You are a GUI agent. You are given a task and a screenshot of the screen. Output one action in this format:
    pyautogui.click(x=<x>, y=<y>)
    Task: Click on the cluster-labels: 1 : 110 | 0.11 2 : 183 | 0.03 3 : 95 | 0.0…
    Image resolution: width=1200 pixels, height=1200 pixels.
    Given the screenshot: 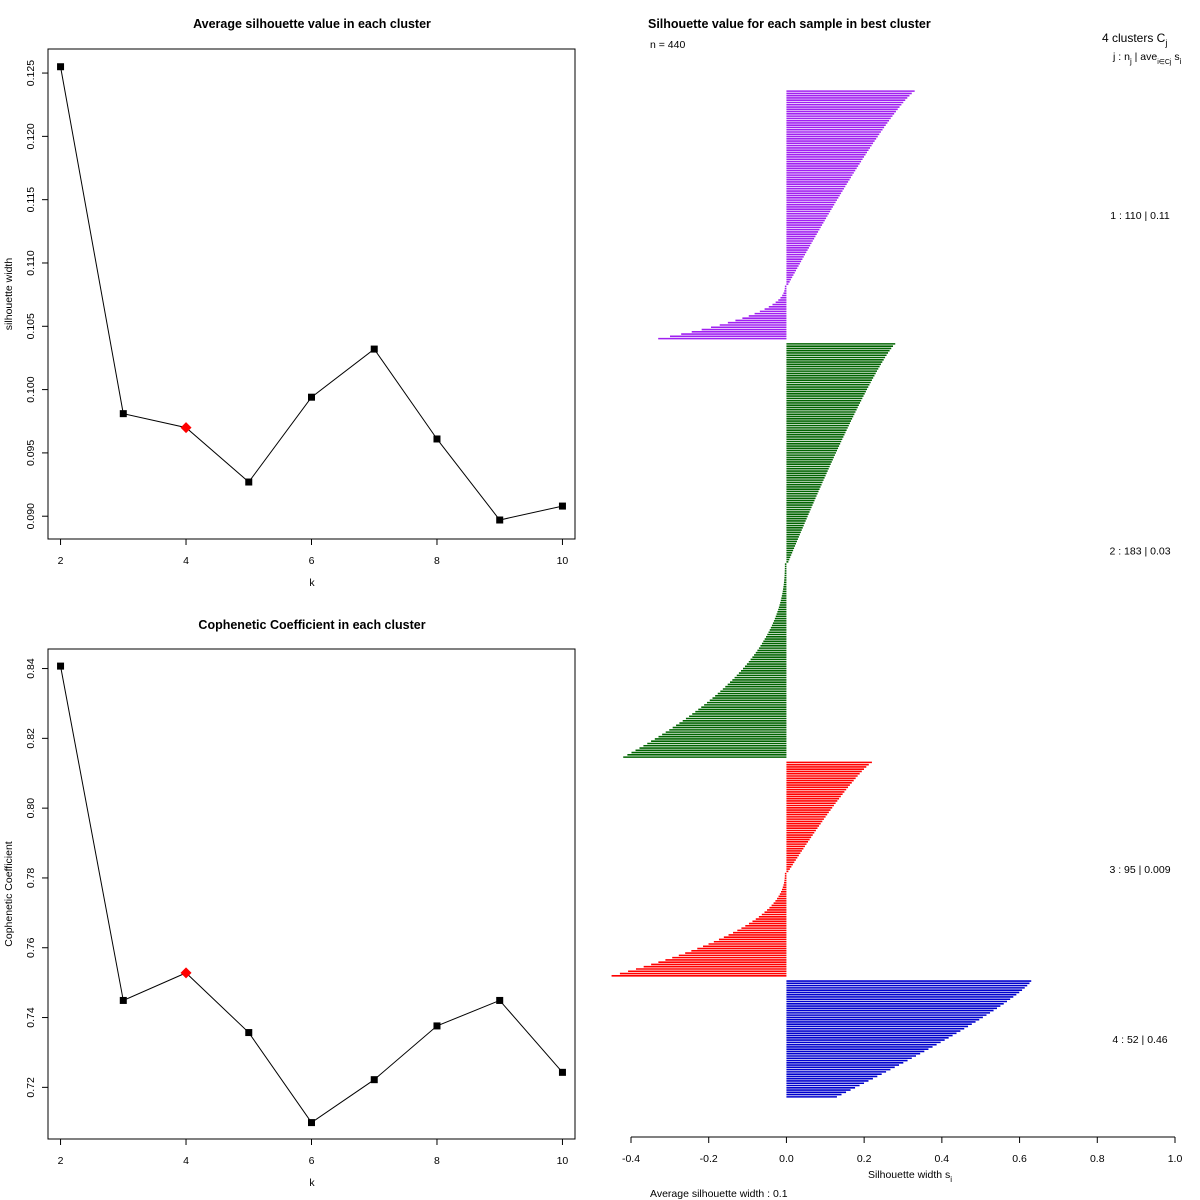 What is the action you would take?
    pyautogui.click(x=1139, y=628)
    